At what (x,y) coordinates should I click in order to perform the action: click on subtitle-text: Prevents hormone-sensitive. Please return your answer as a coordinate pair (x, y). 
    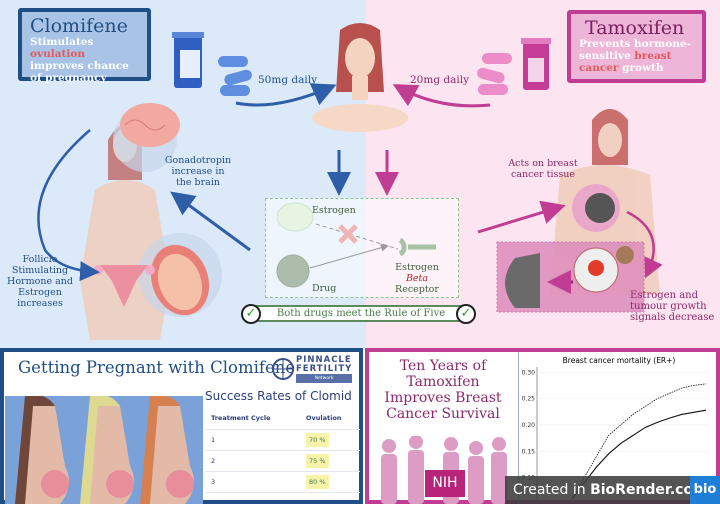
    Looking at the image, I should click on (635, 50).